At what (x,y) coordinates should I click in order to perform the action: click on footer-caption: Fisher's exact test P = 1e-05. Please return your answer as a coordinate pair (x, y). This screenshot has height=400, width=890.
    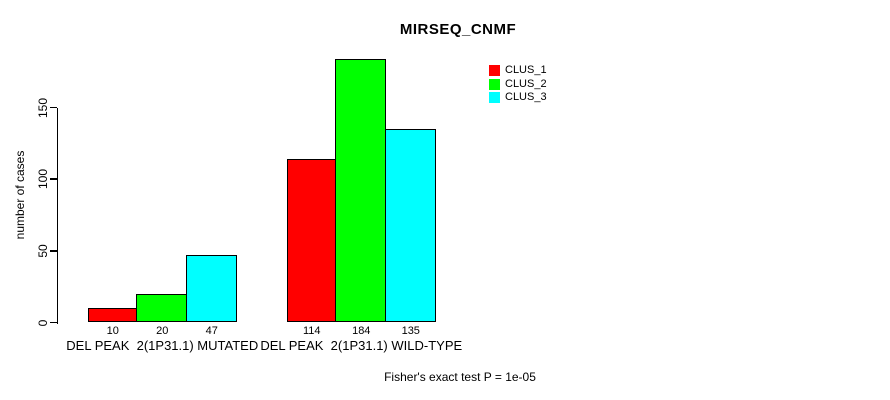
    Looking at the image, I should click on (460, 377).